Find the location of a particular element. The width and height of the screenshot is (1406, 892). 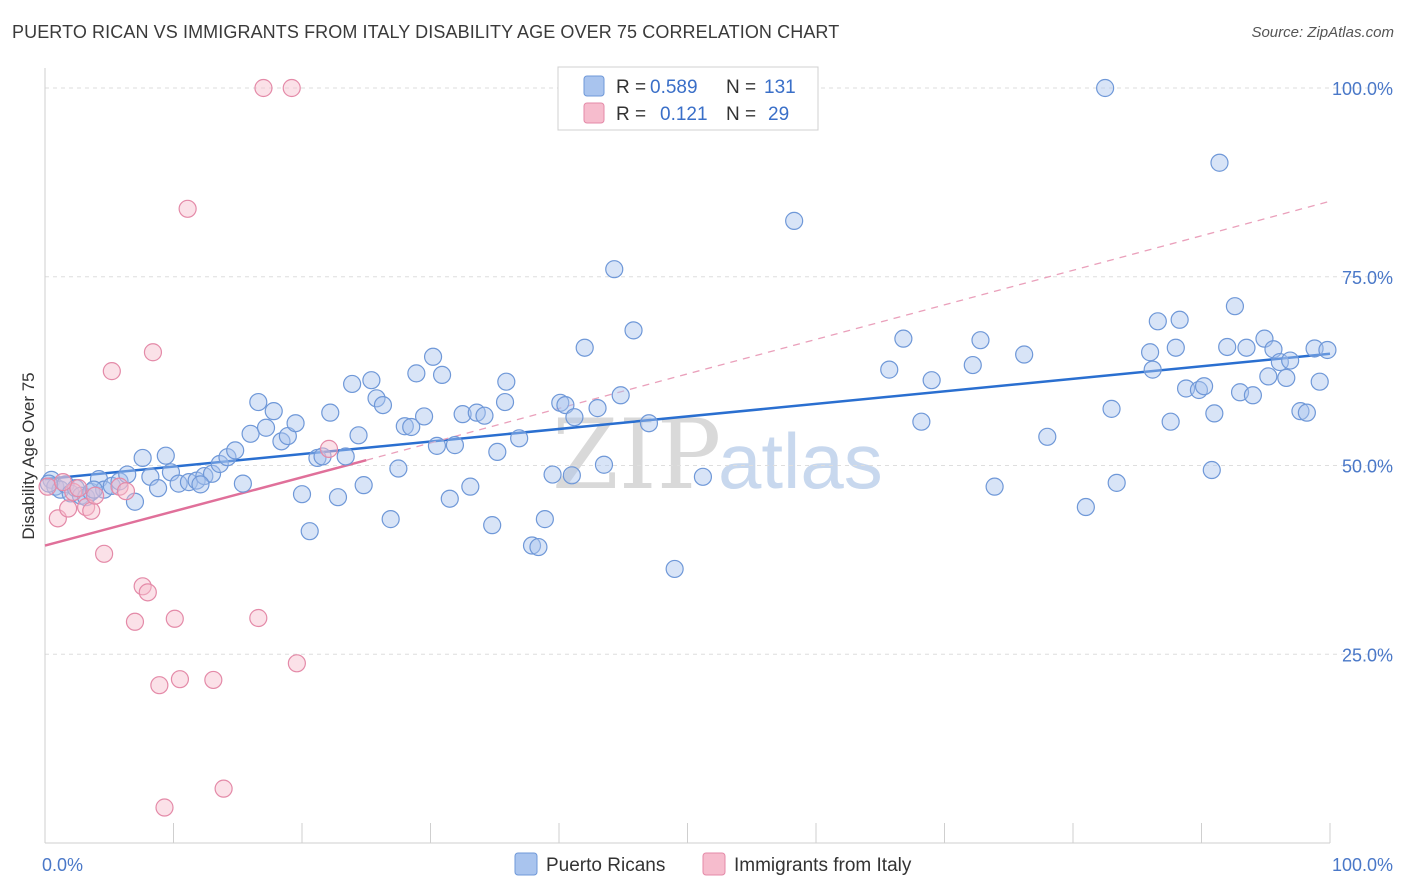

x-tick-label: 0.0% is located at coordinates (62, 865).